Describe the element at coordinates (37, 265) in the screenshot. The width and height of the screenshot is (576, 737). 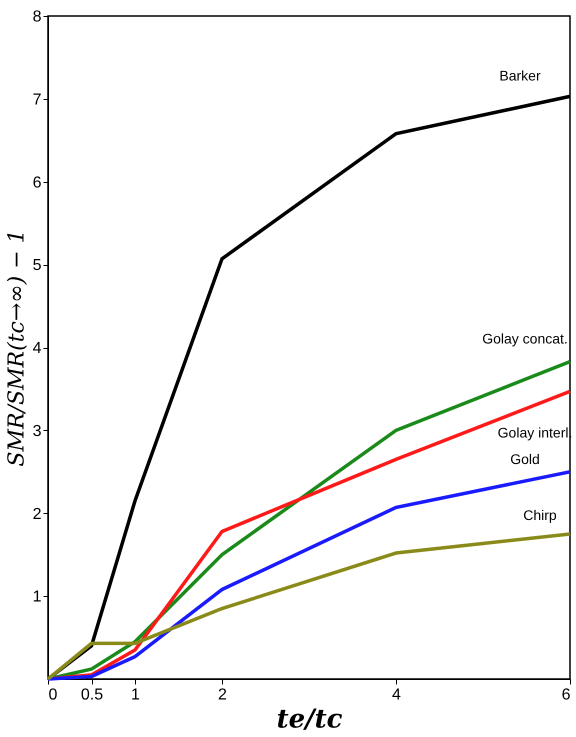
I see `y-tick-label: 5` at that location.